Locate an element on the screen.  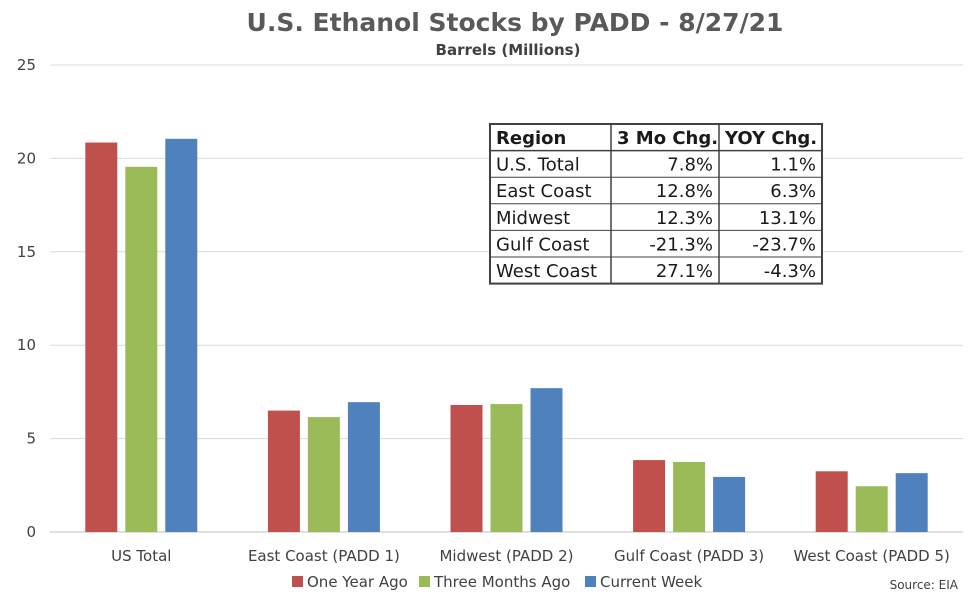
table-header-cell: Region is located at coordinates (531, 138).